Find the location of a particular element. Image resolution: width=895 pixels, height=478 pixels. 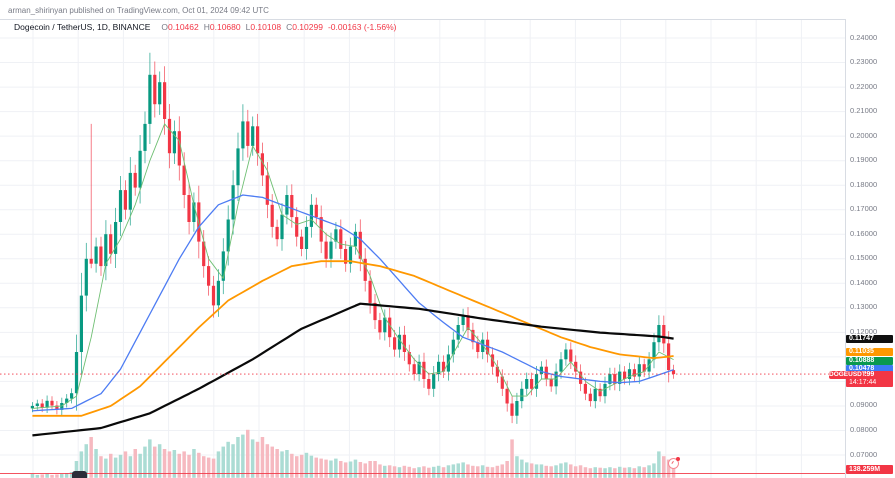

change-value: -0.00163 (-1.56%) is located at coordinates (362, 27).